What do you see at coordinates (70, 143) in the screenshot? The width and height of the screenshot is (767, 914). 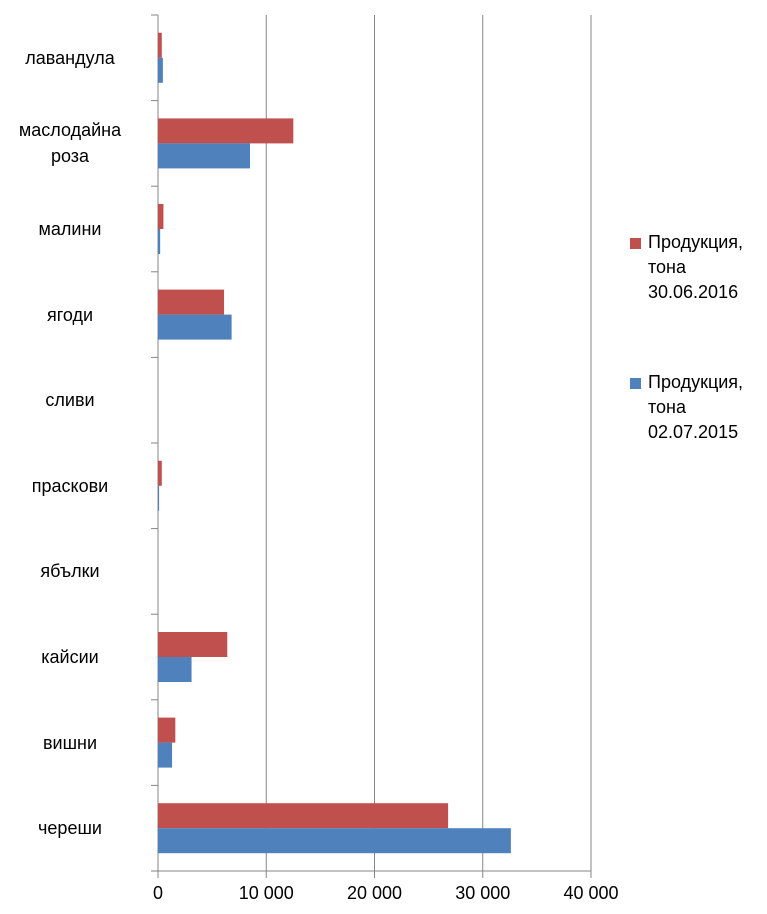 I see `y-tick-label: маслодайна роза` at bounding box center [70, 143].